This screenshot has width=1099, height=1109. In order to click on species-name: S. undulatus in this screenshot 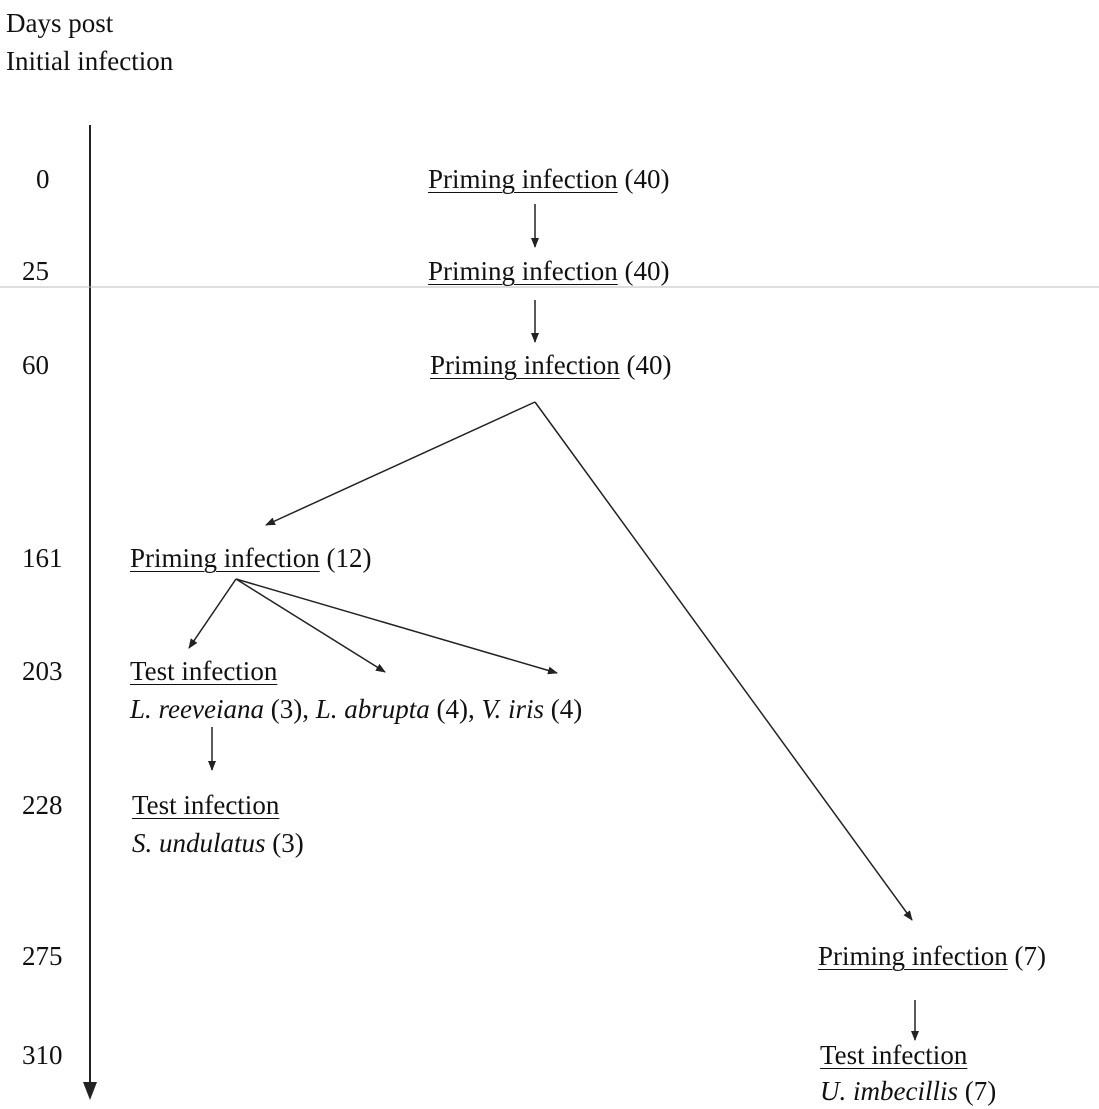, I will do `click(199, 843)`.